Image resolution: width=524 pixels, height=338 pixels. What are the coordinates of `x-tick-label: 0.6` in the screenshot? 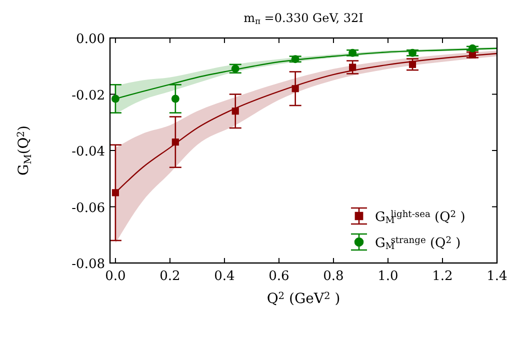 It's located at (279, 276).